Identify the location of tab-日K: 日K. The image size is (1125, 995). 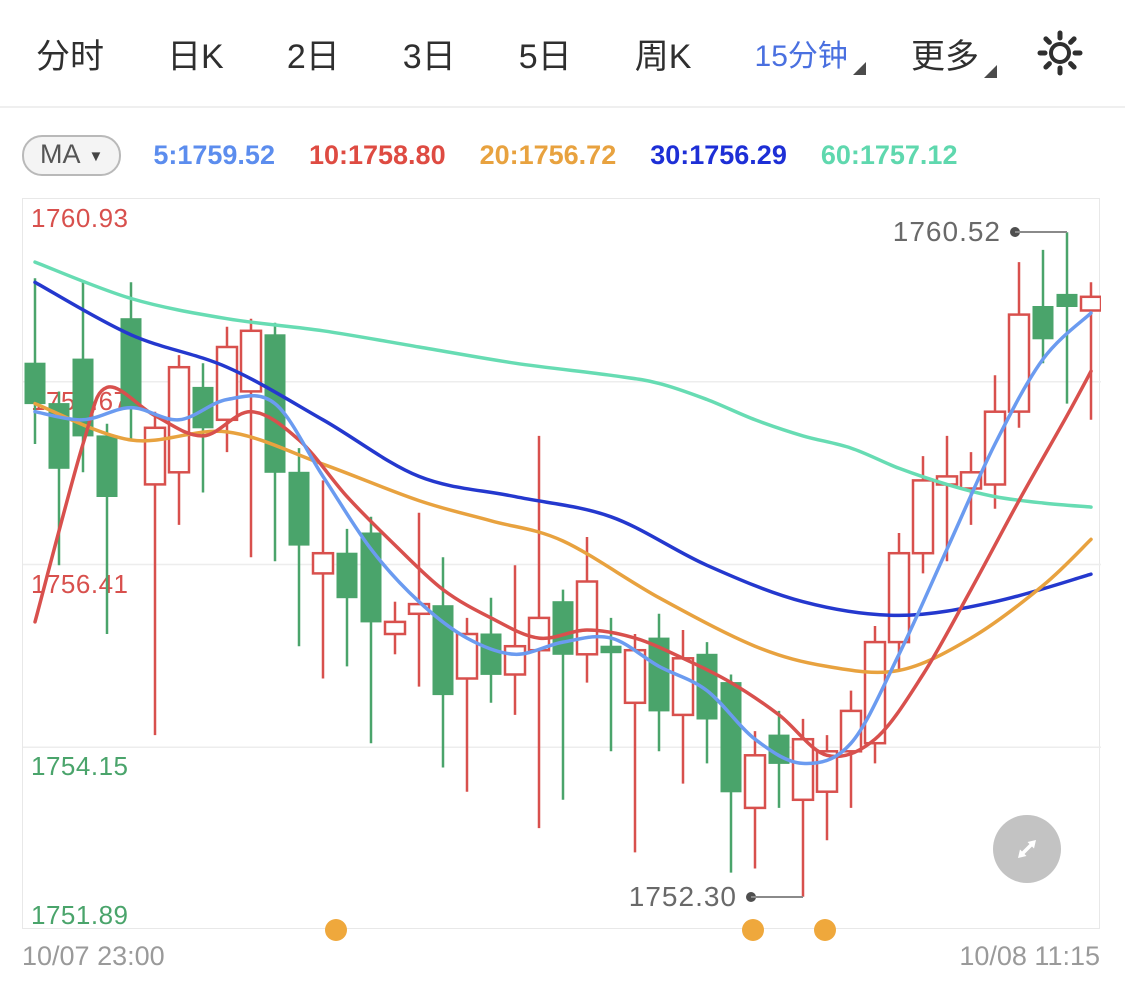
(195, 56).